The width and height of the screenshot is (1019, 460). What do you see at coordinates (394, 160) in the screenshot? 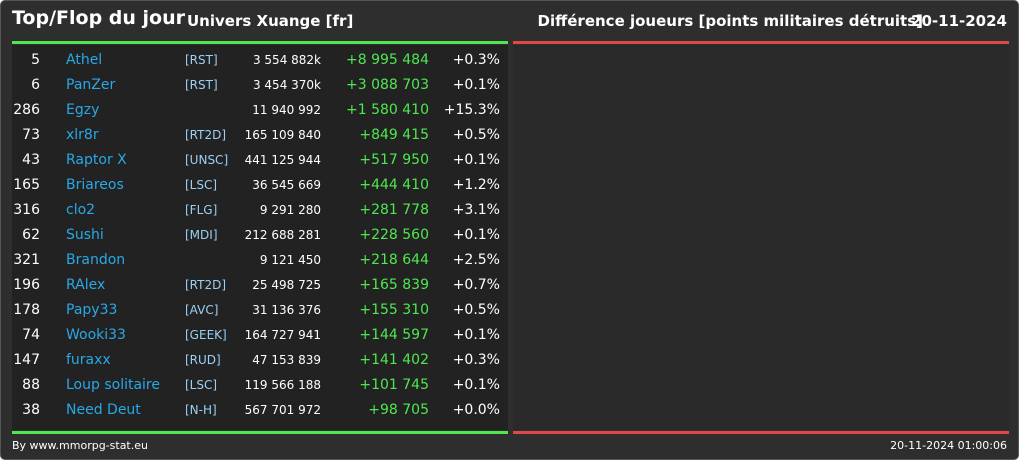
I see `points-difference: +517 950` at bounding box center [394, 160].